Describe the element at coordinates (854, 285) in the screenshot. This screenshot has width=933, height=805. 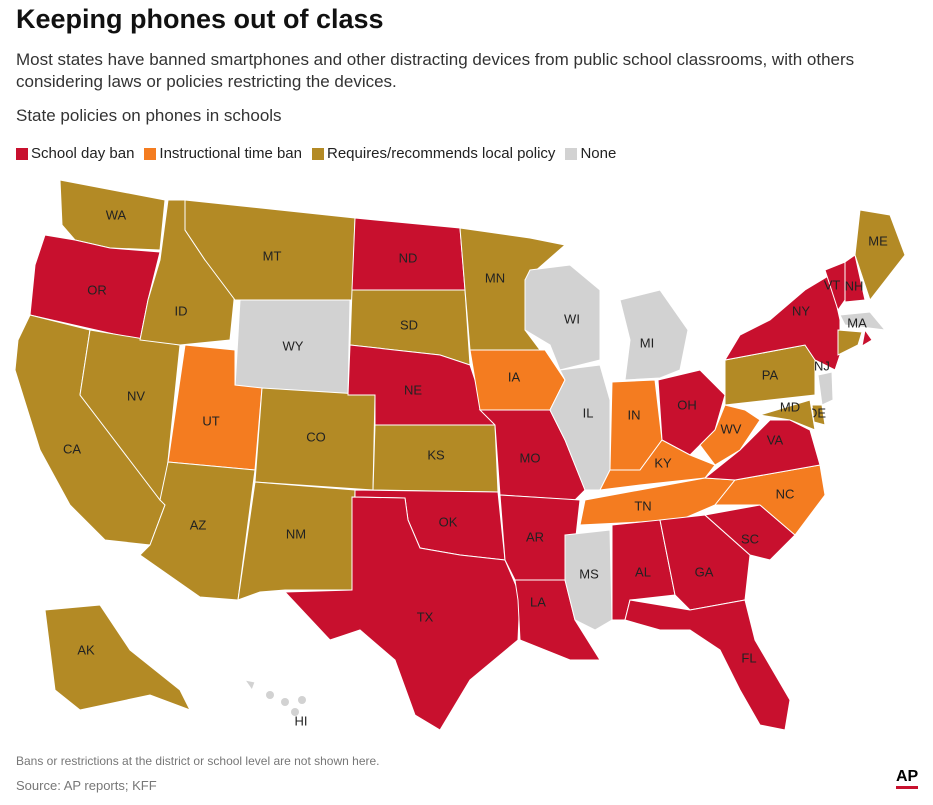
I see `state-label: NH` at that location.